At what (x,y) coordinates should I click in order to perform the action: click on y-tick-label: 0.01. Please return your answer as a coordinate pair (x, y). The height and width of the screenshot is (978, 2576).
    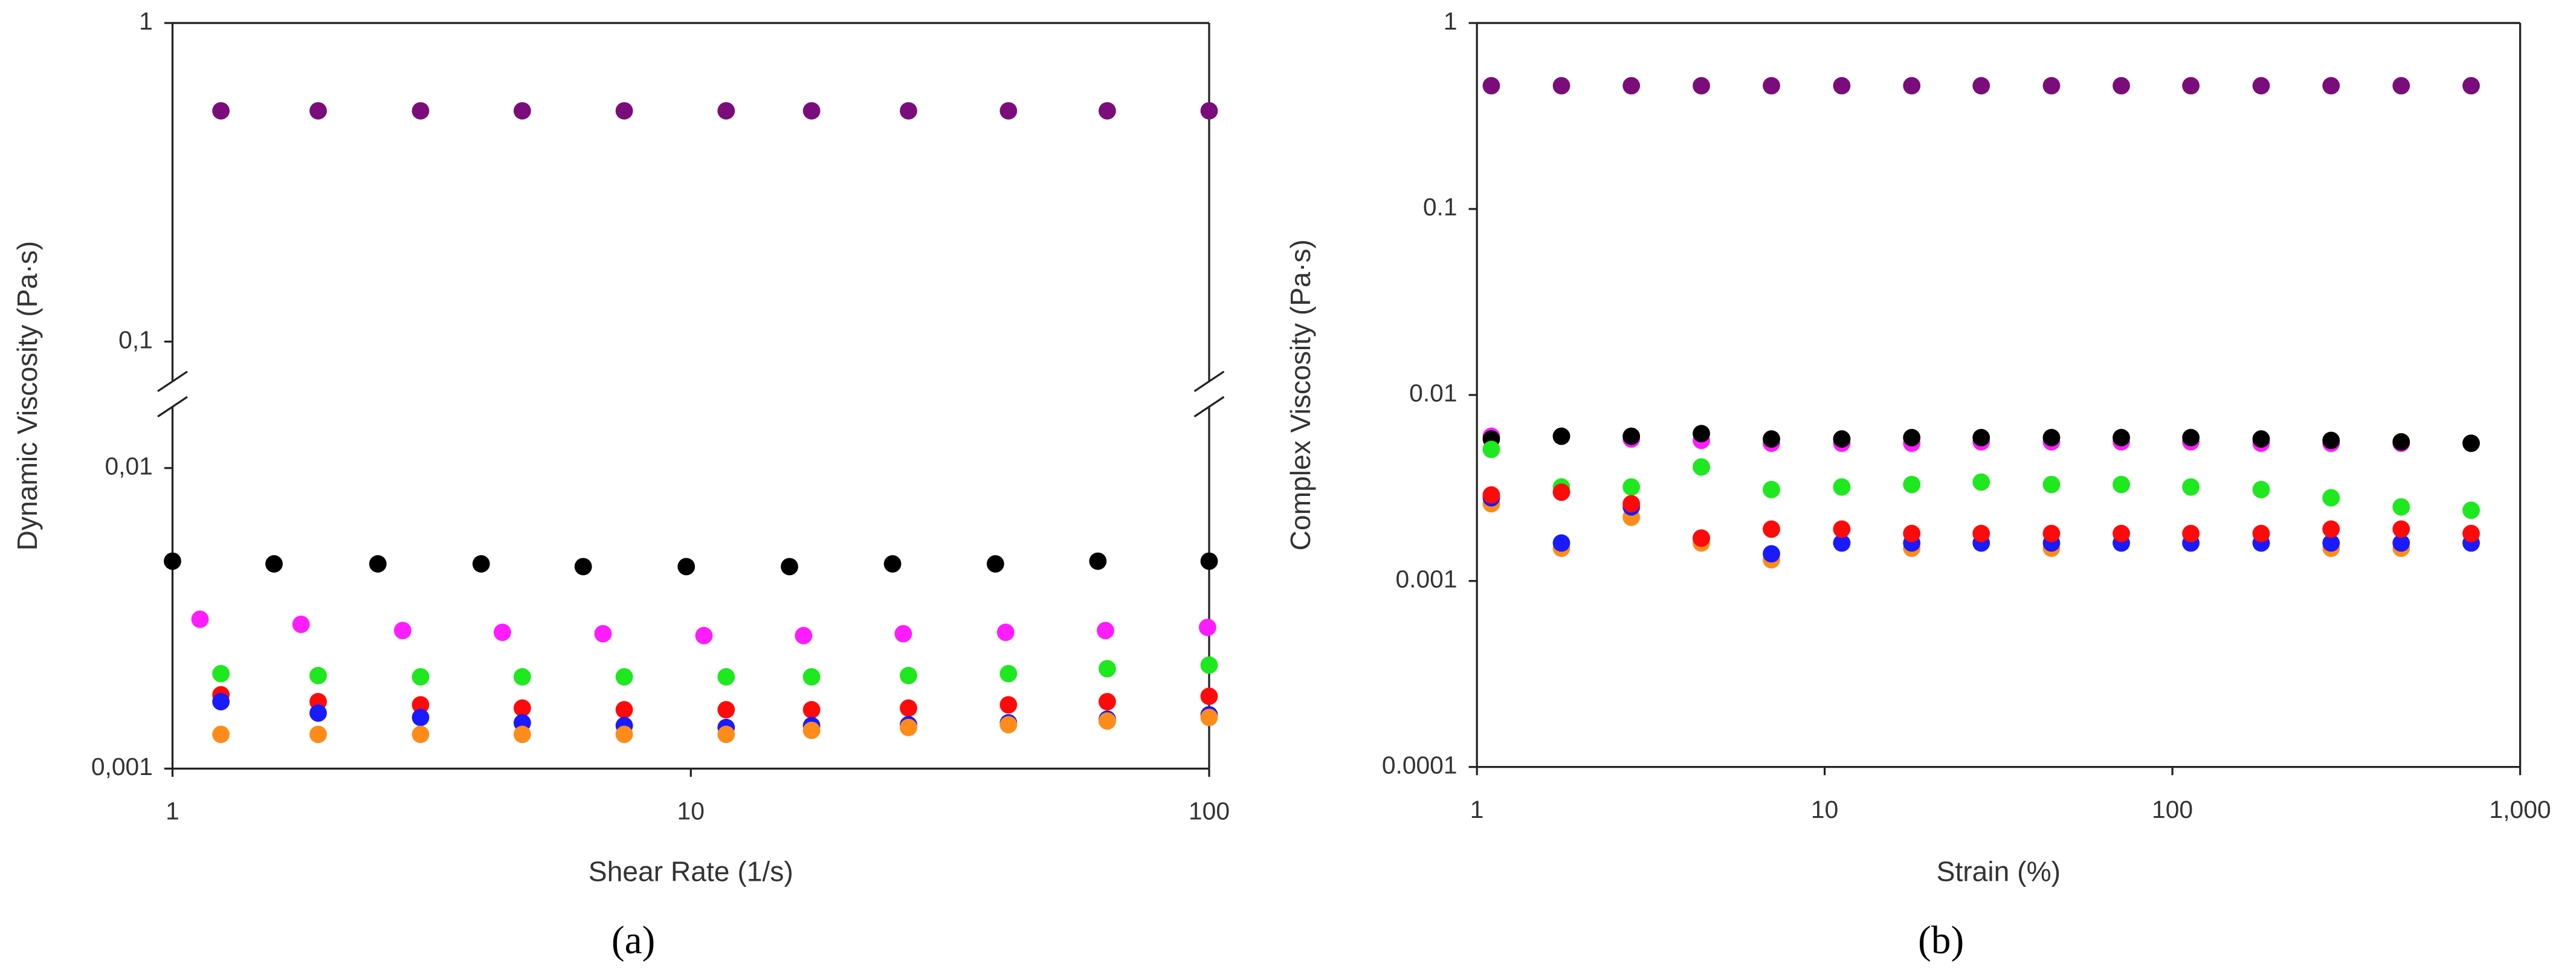
    Looking at the image, I should click on (1433, 393).